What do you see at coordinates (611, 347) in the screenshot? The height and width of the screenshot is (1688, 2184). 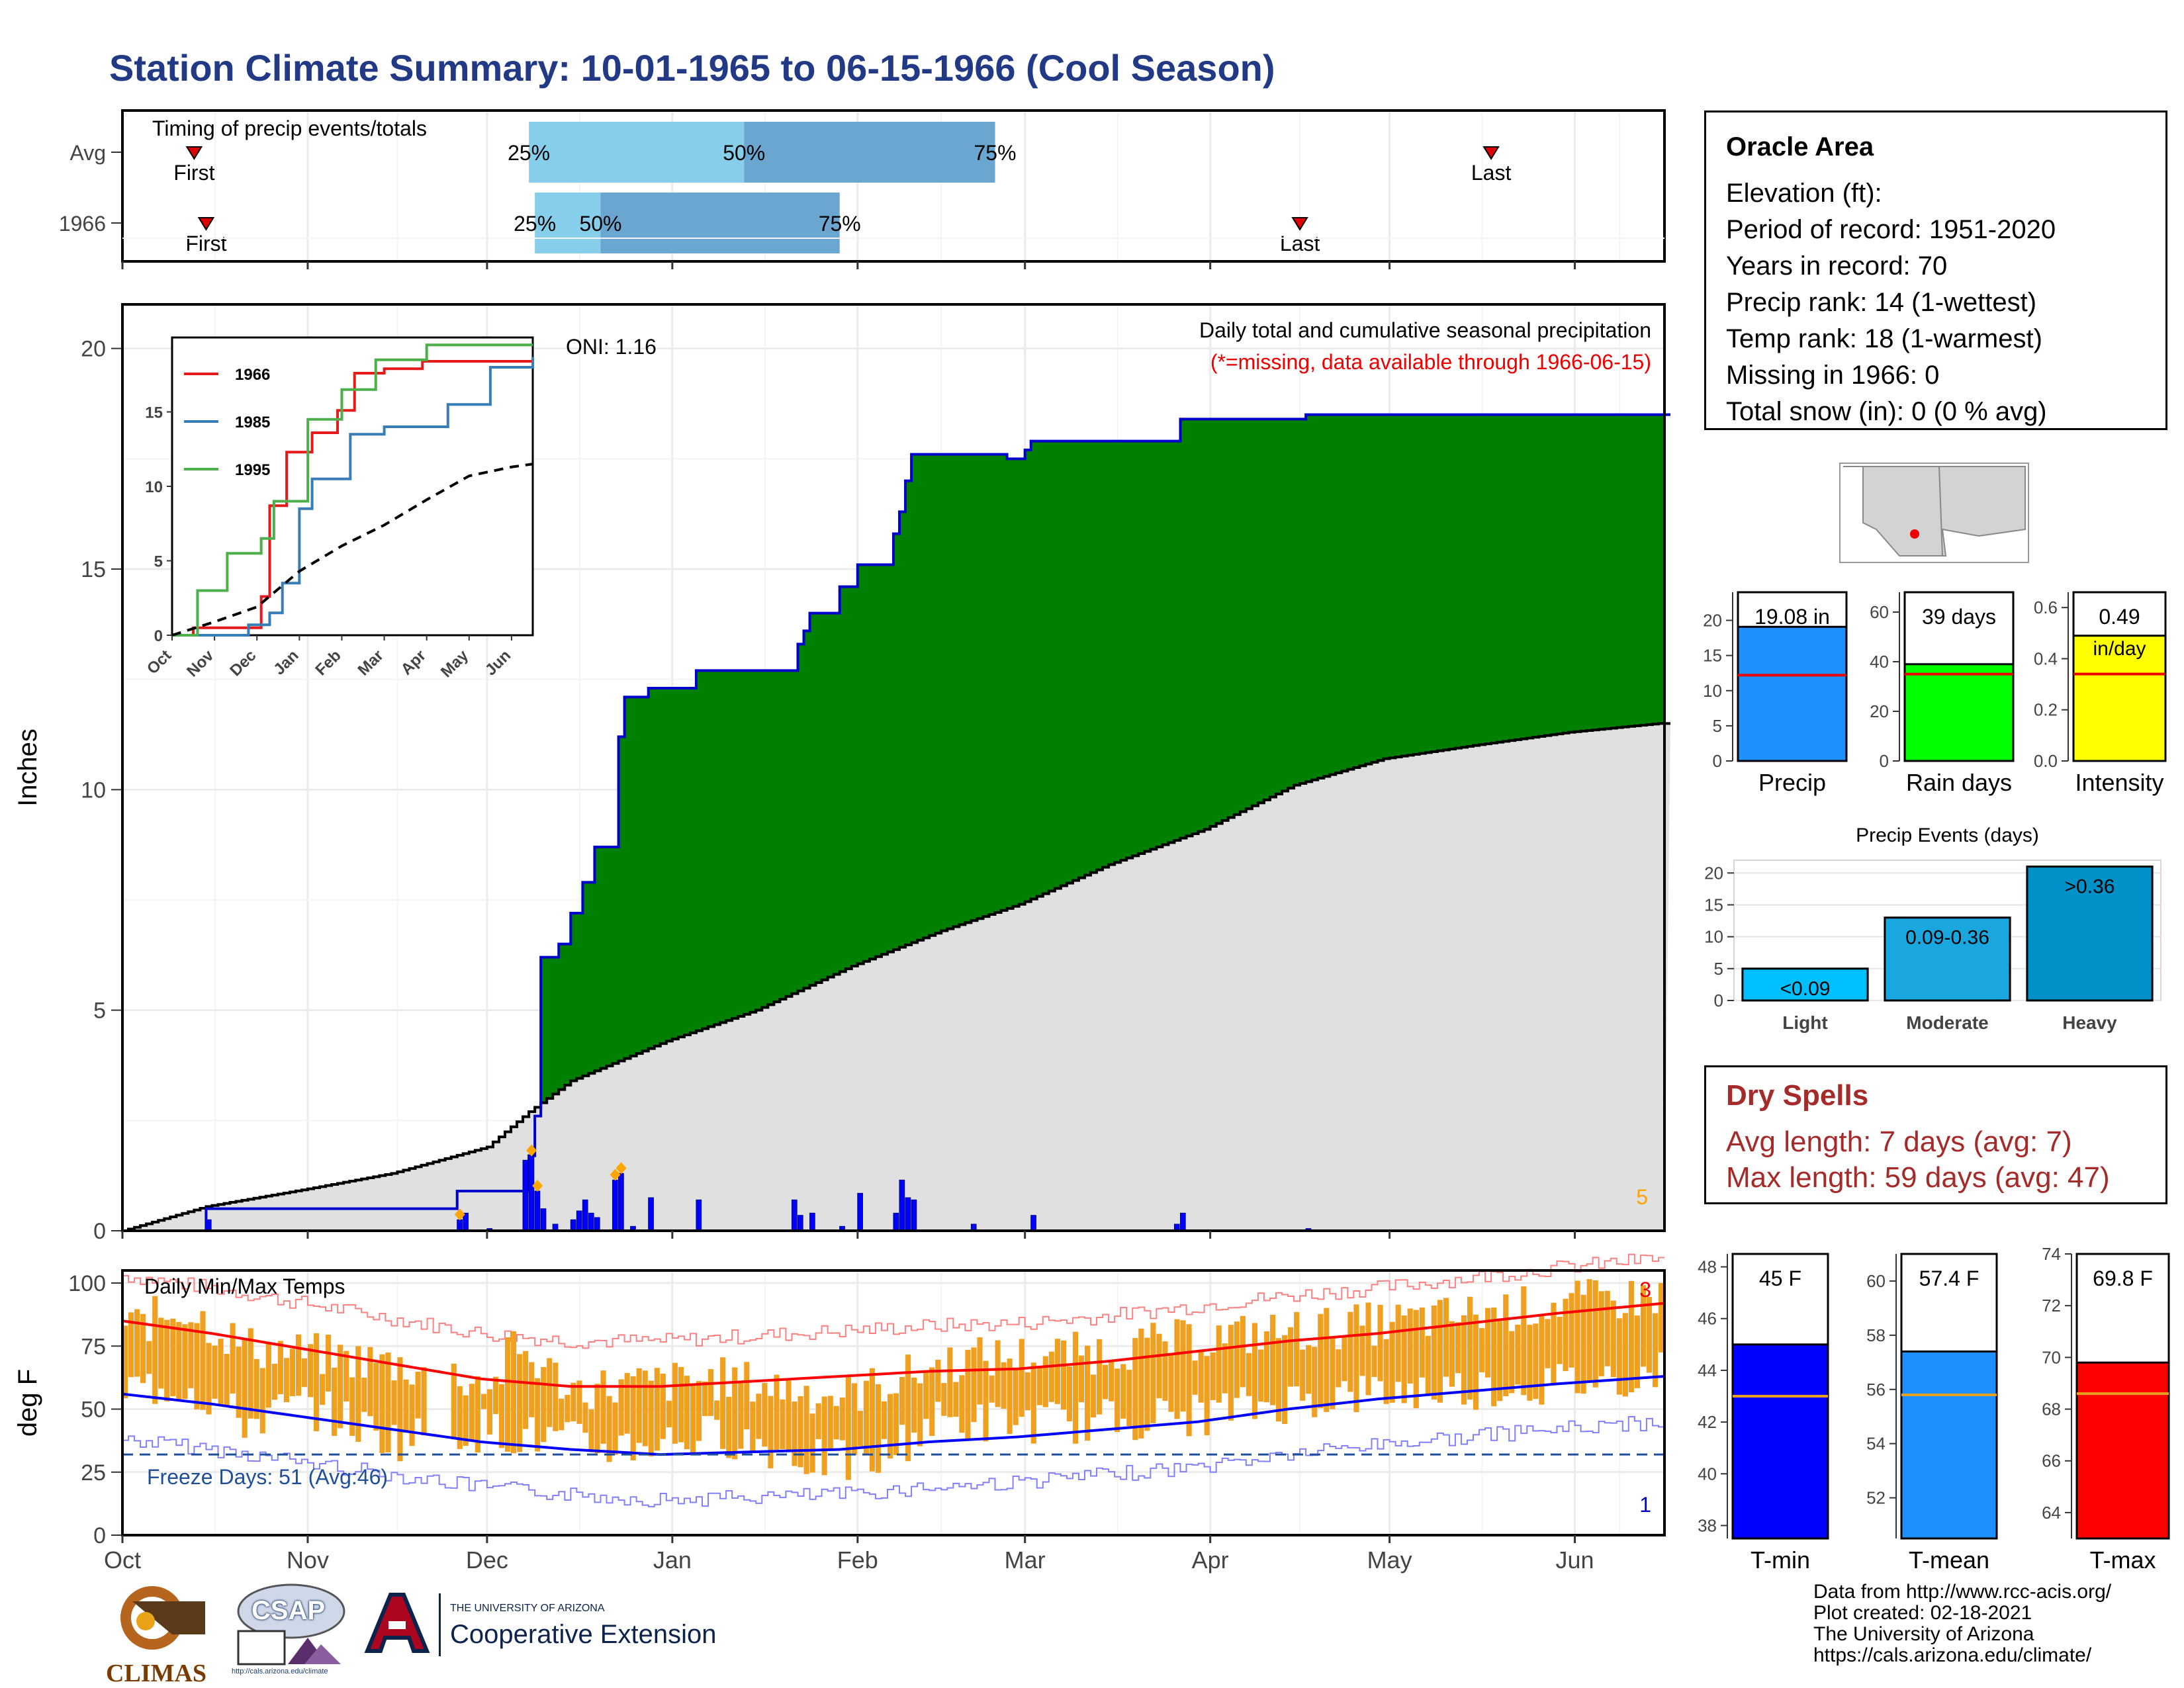 I see `oni-label: ONI: 1.16` at bounding box center [611, 347].